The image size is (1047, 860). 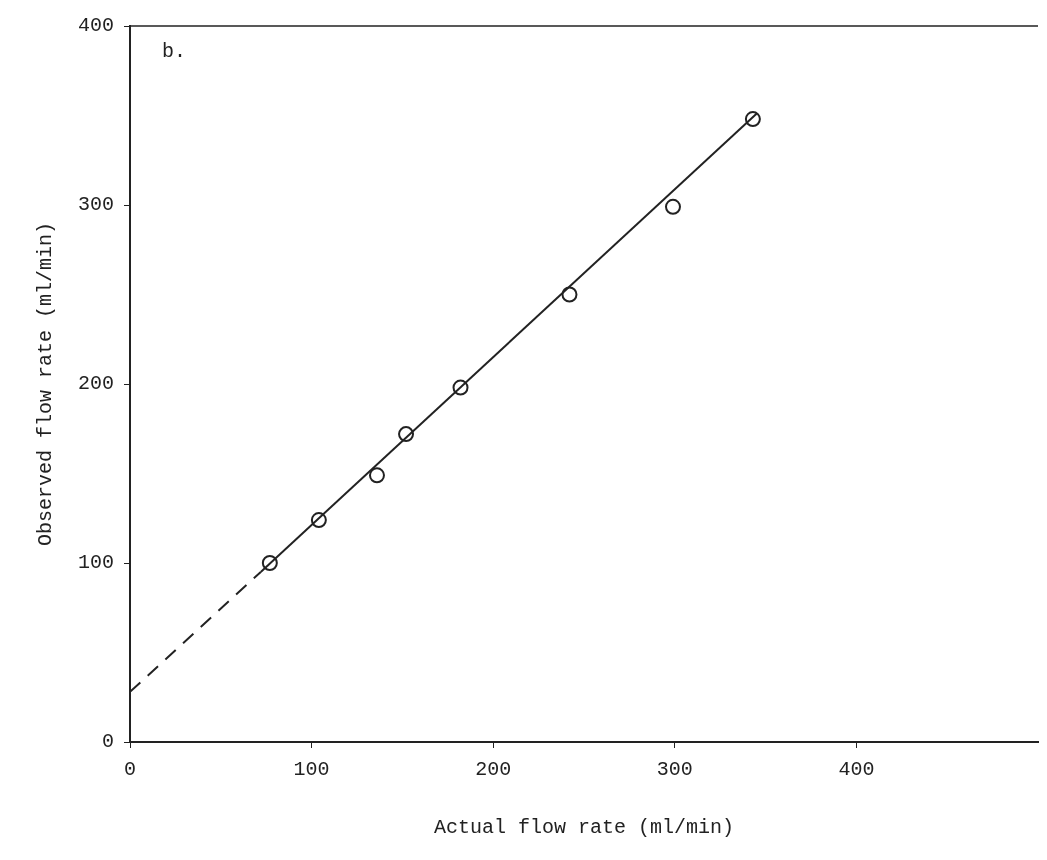 I want to click on y-tick-label: 300, so click(x=96, y=205).